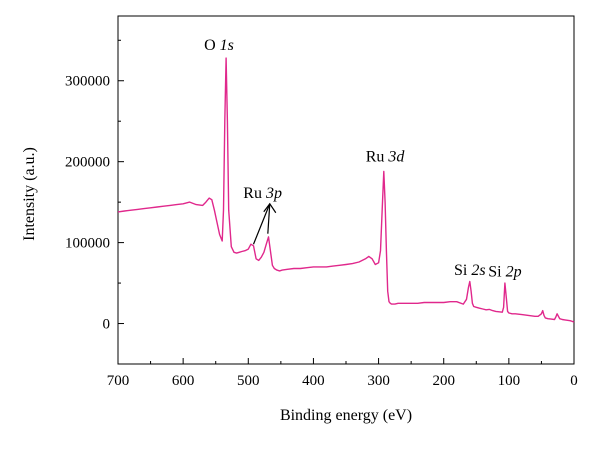 This screenshot has width=600, height=449. I want to click on y-tick-label: 100000, so click(87, 244).